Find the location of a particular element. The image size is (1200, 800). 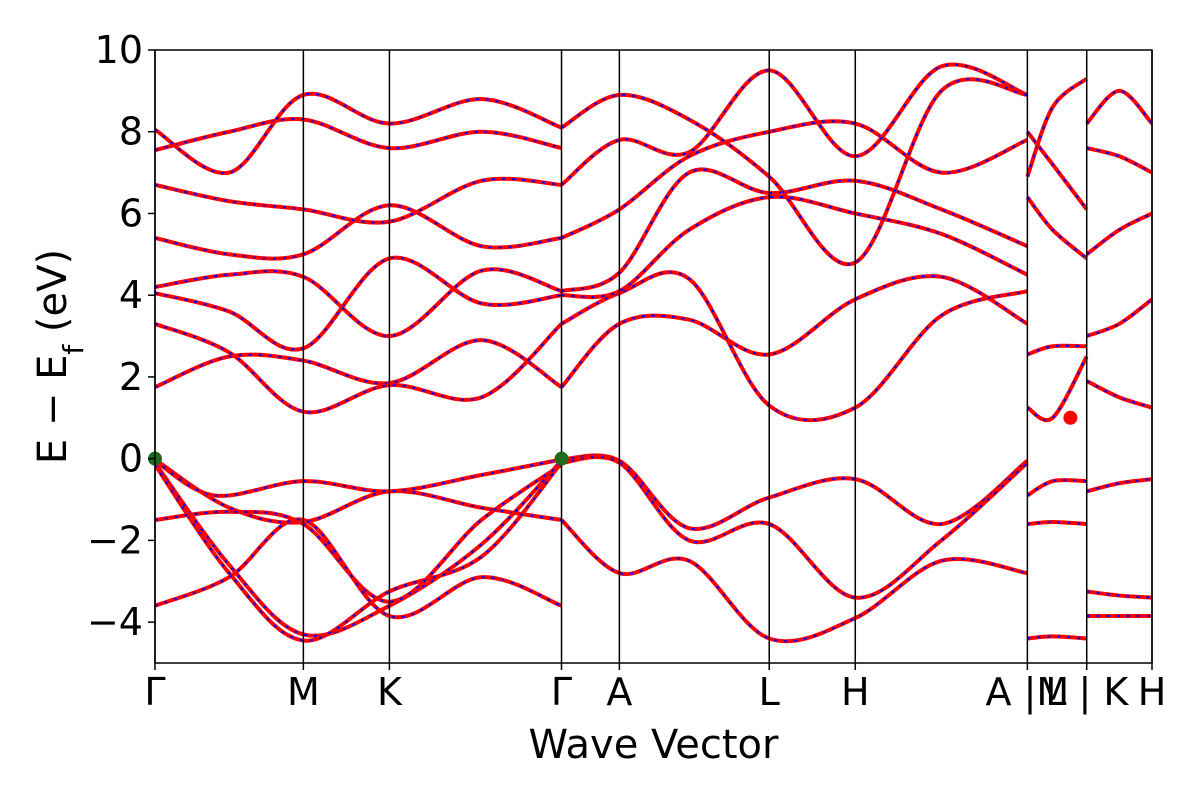

y-axis-ticks: −4 −2 0 2 4 6 8 10 is located at coordinates (121, 336).